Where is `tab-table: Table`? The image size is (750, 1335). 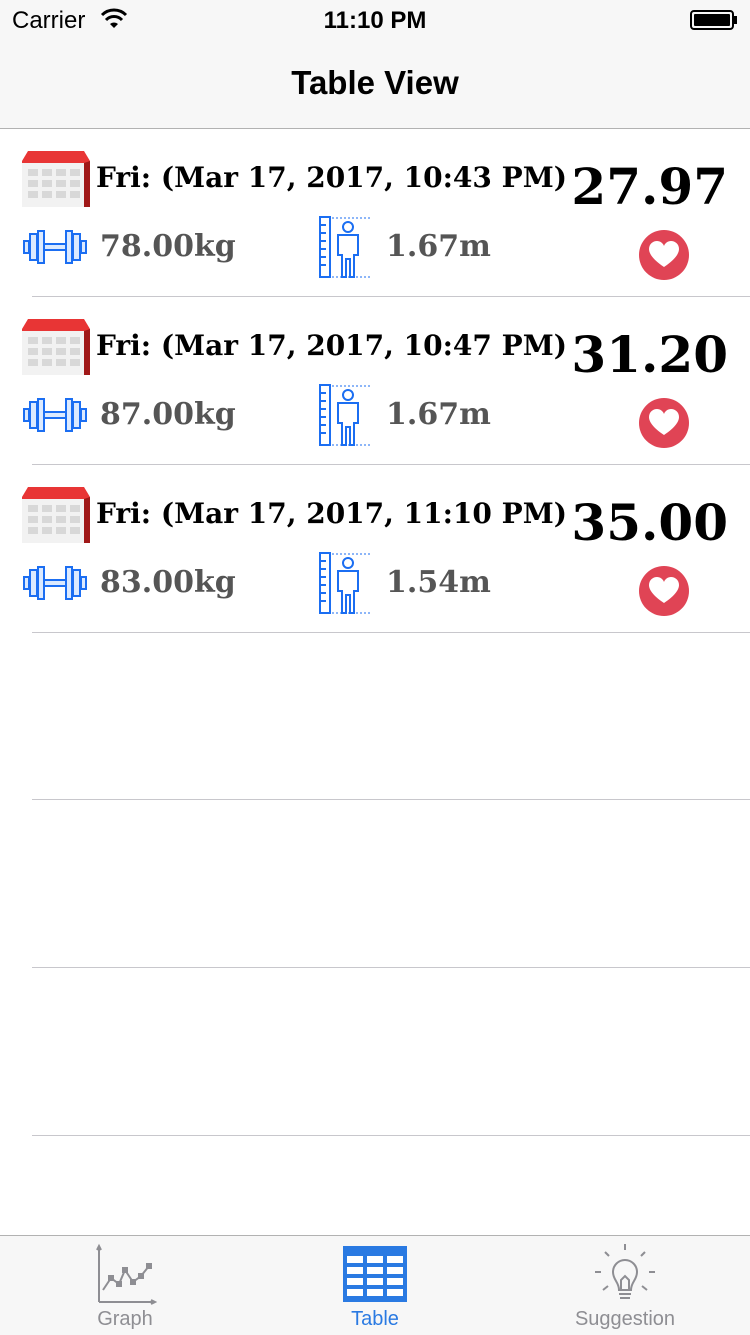 tab-table: Table is located at coordinates (375, 1285).